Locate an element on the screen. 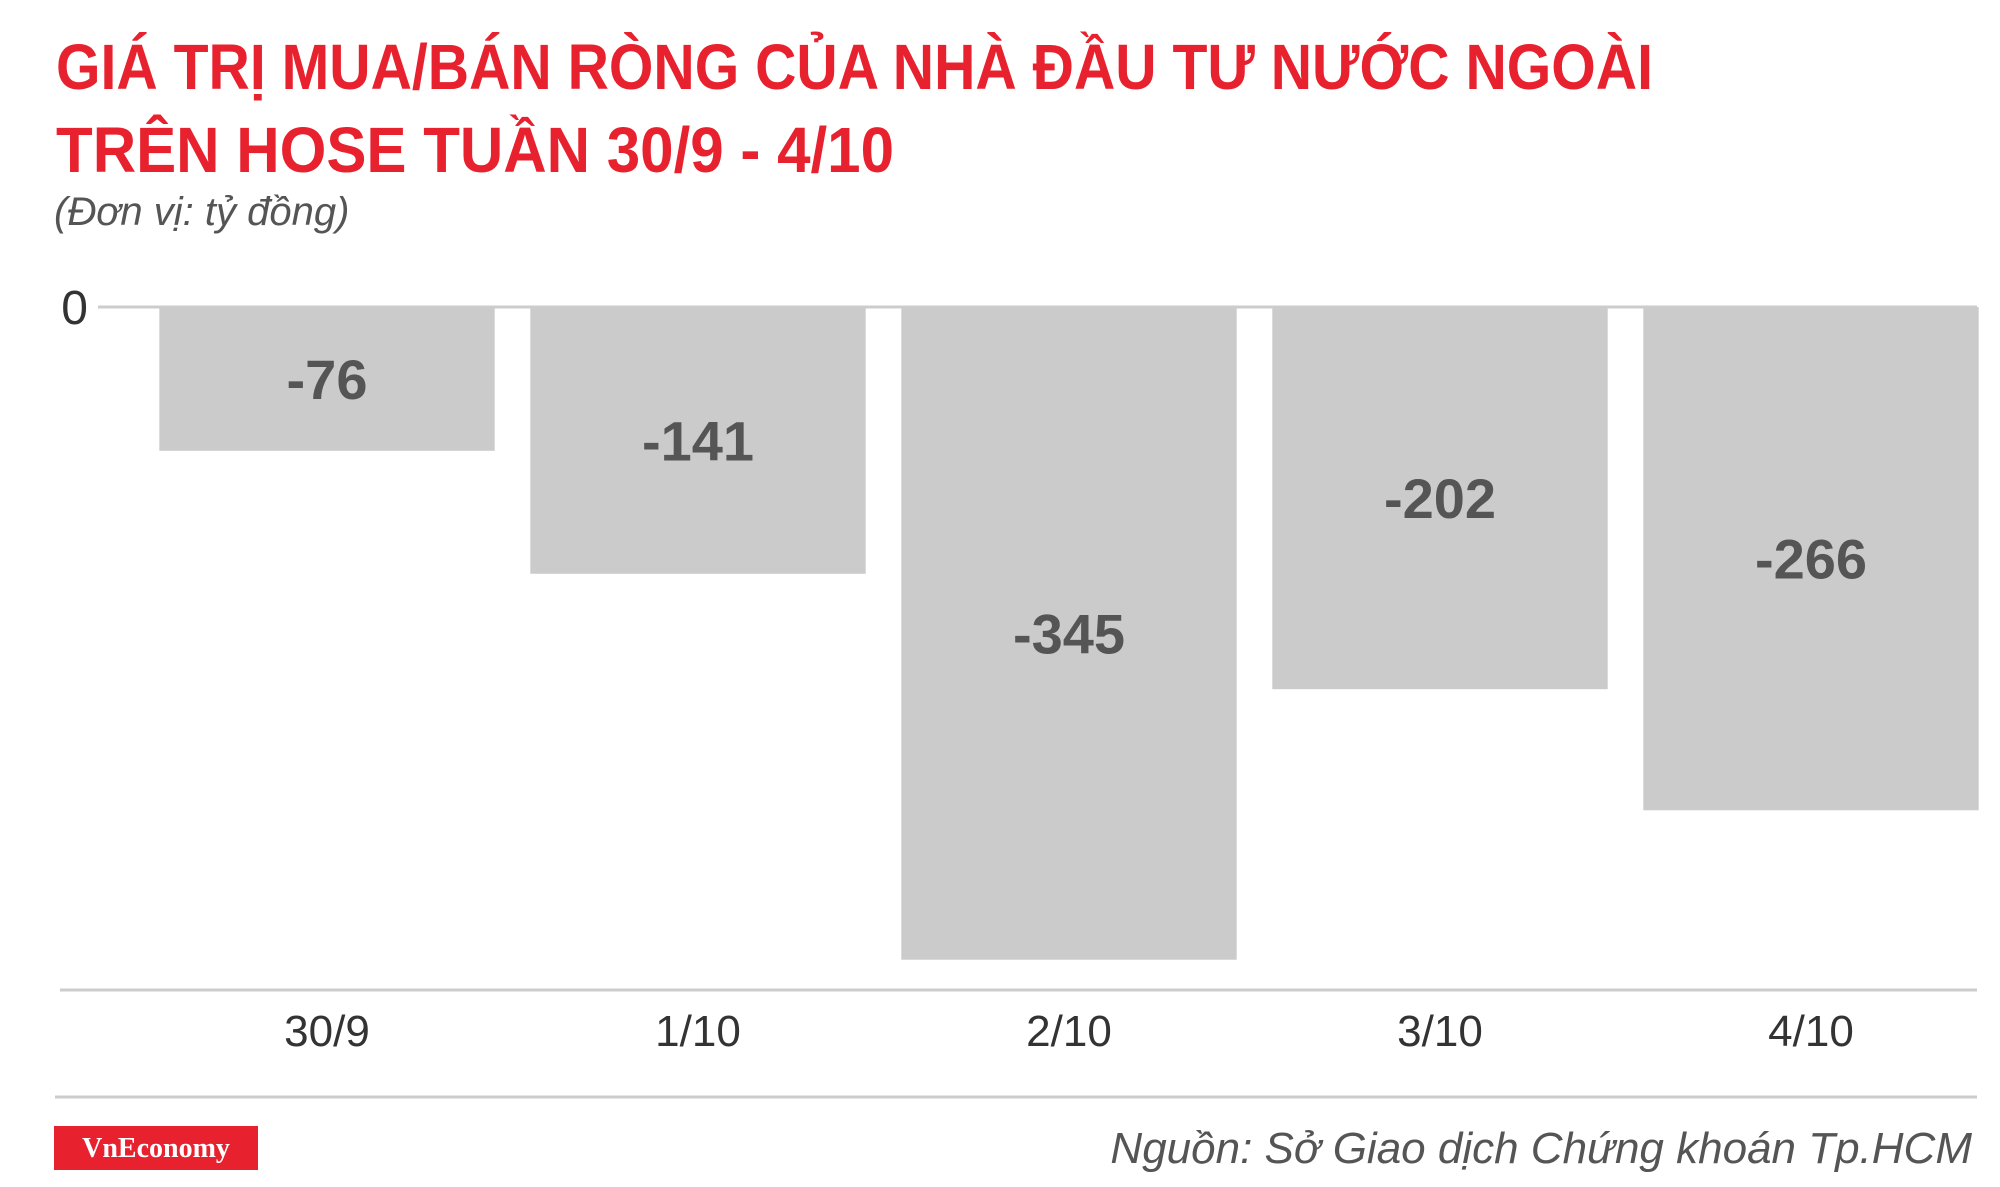  x-tick-label: 30/9 is located at coordinates (327, 1031).